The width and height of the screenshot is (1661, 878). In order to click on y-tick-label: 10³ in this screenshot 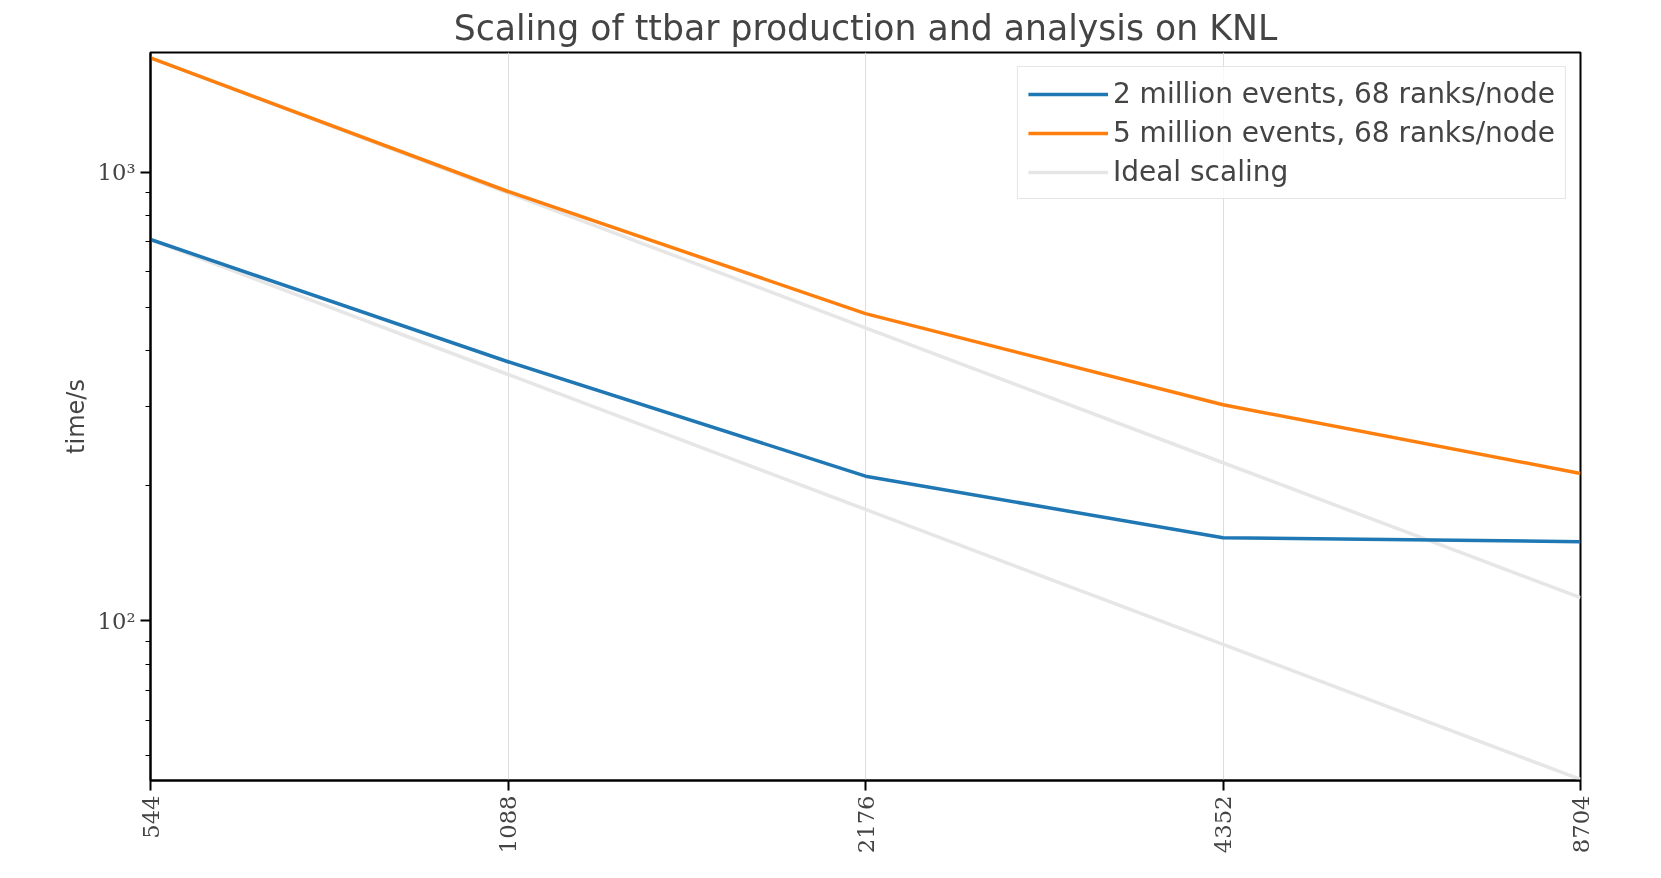, I will do `click(116, 172)`.